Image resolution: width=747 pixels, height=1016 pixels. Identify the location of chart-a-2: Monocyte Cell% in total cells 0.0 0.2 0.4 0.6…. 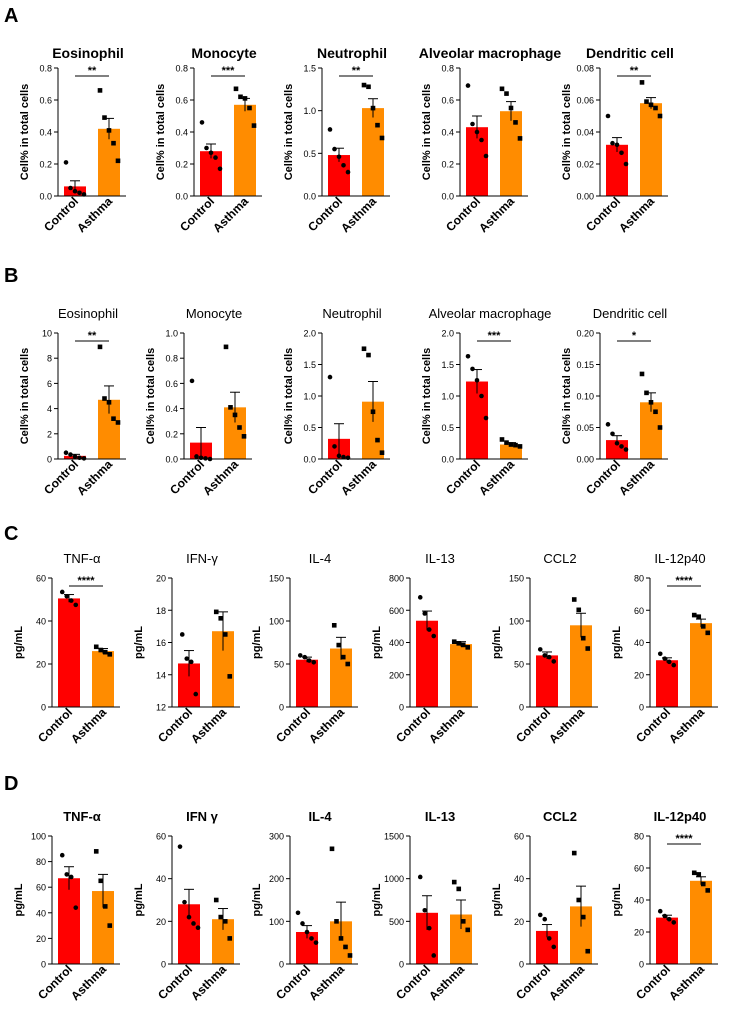
(208, 140).